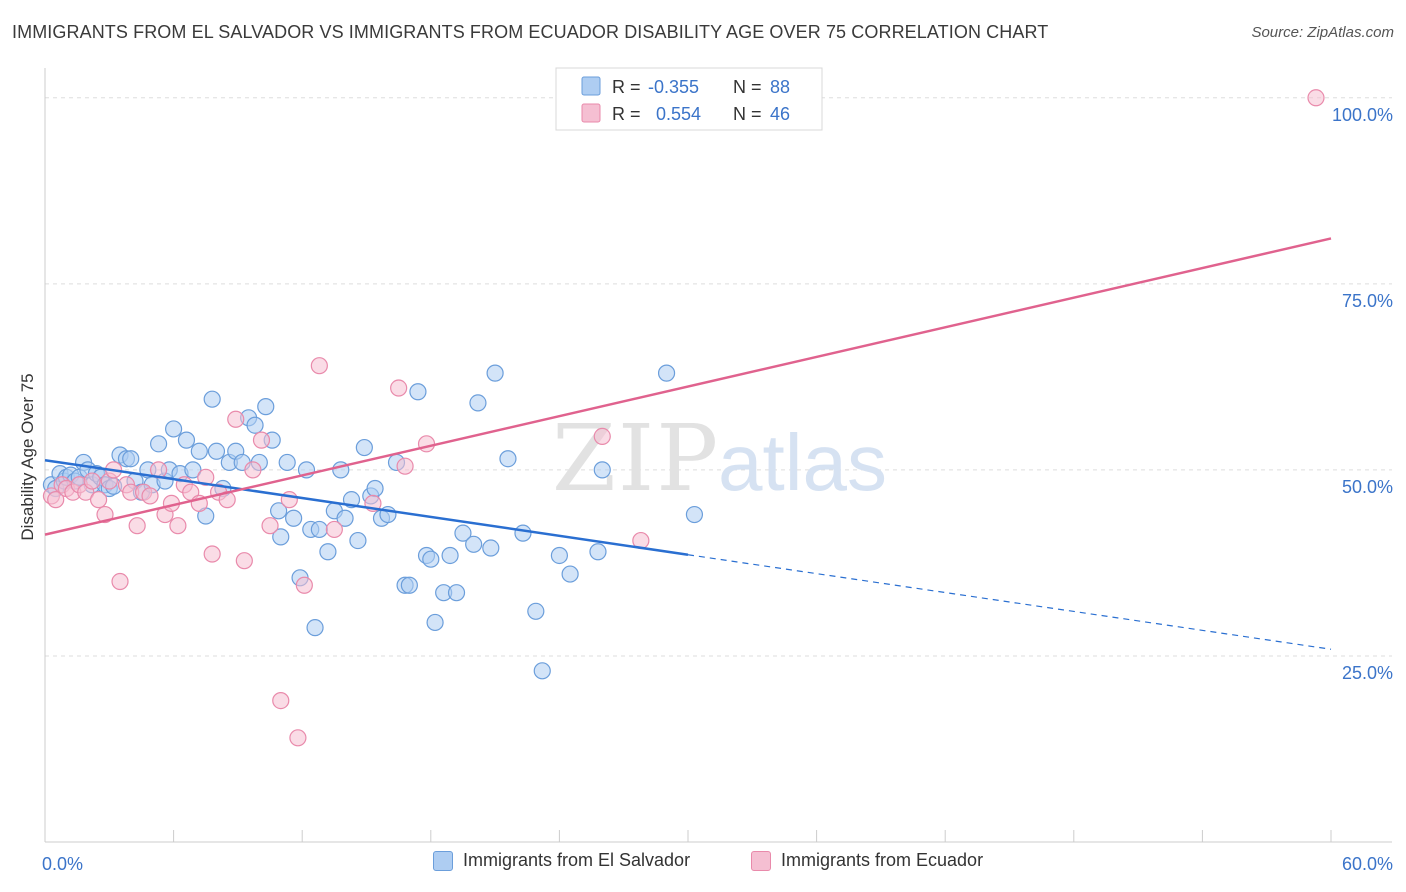  I want to click on el-salvador-trend-extension, so click(1009, 602).